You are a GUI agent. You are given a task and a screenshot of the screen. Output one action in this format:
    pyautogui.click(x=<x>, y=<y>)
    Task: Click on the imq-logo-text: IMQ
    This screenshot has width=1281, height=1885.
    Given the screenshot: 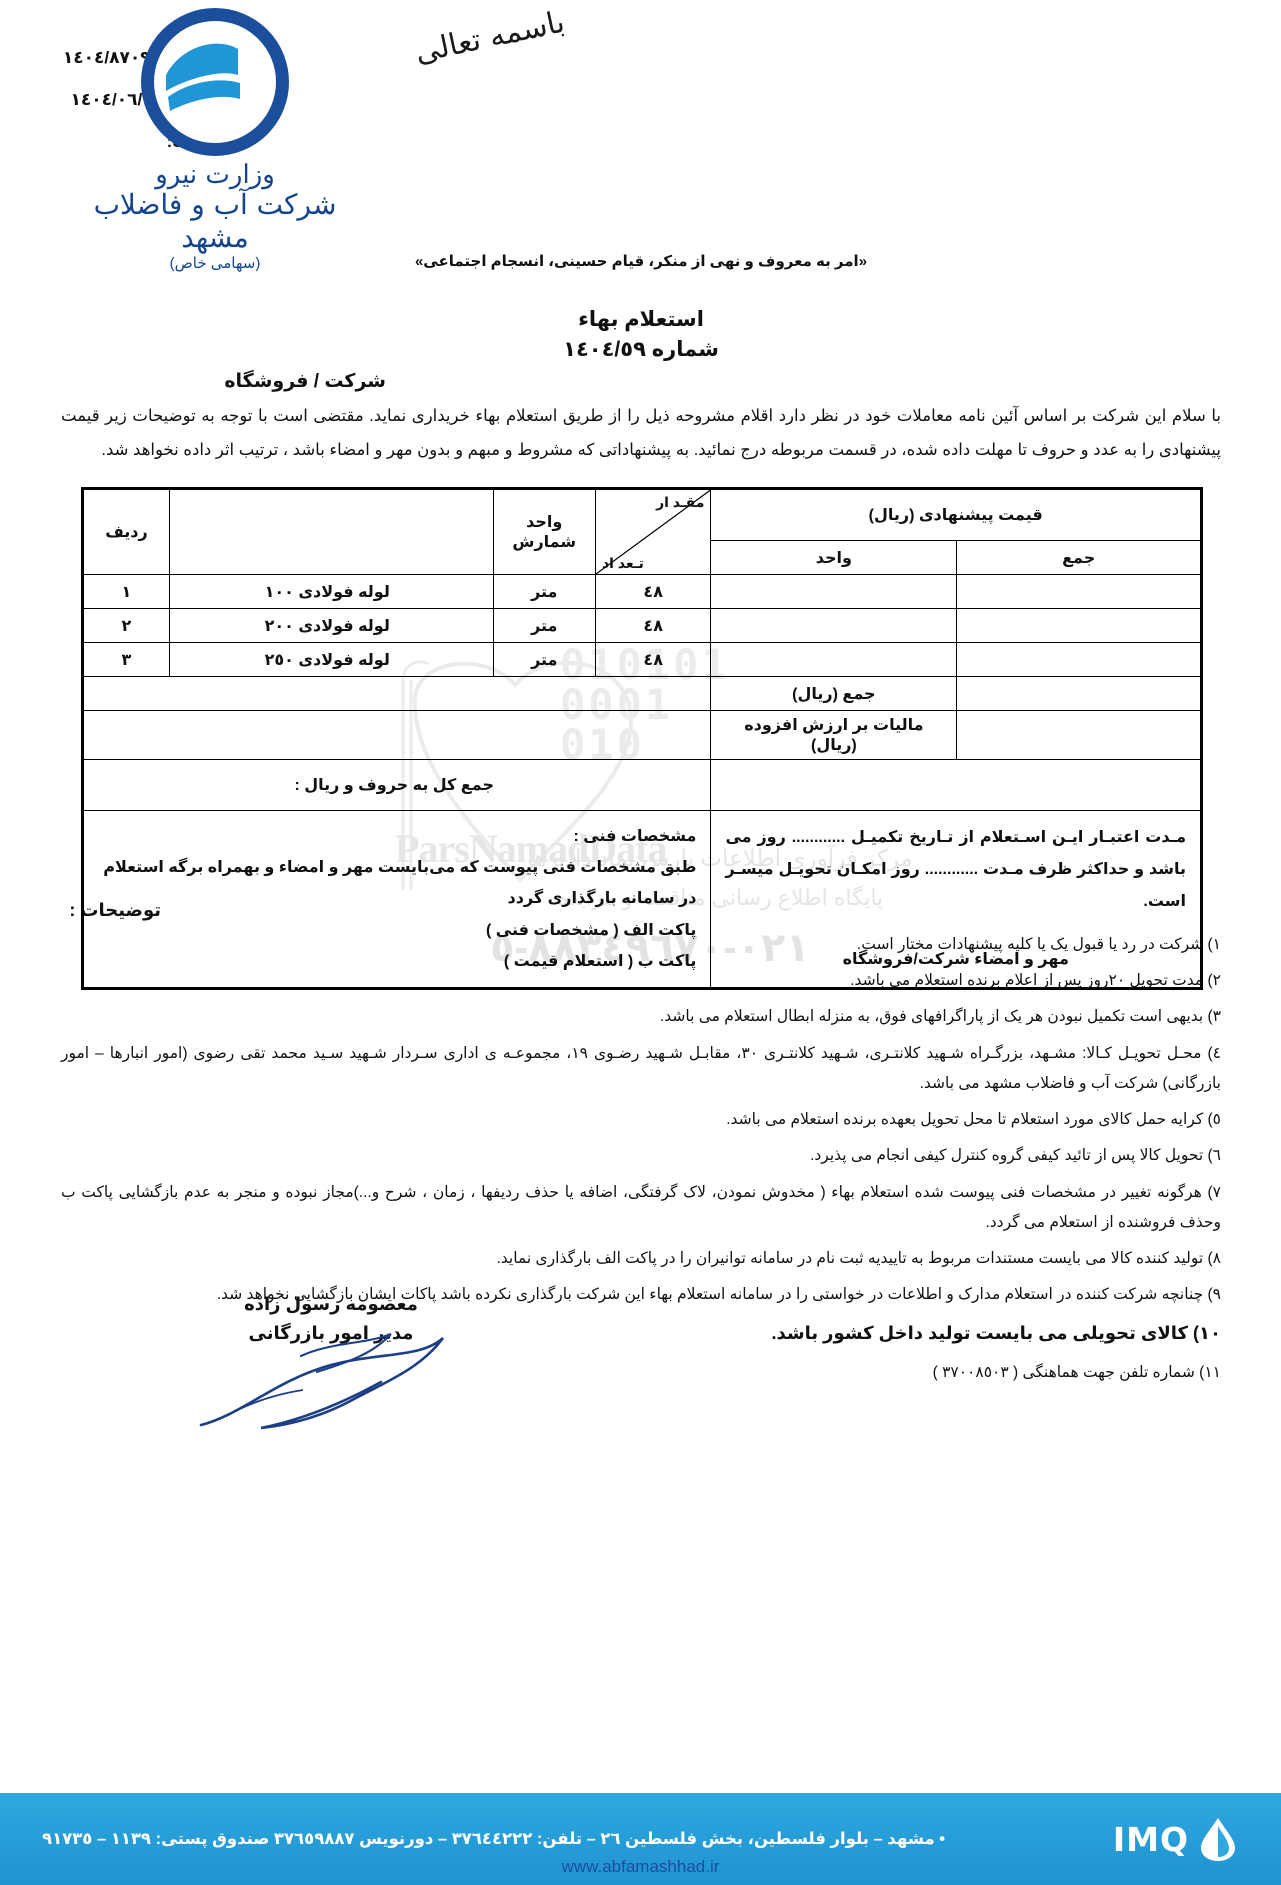 What is the action you would take?
    pyautogui.click(x=1150, y=1839)
    